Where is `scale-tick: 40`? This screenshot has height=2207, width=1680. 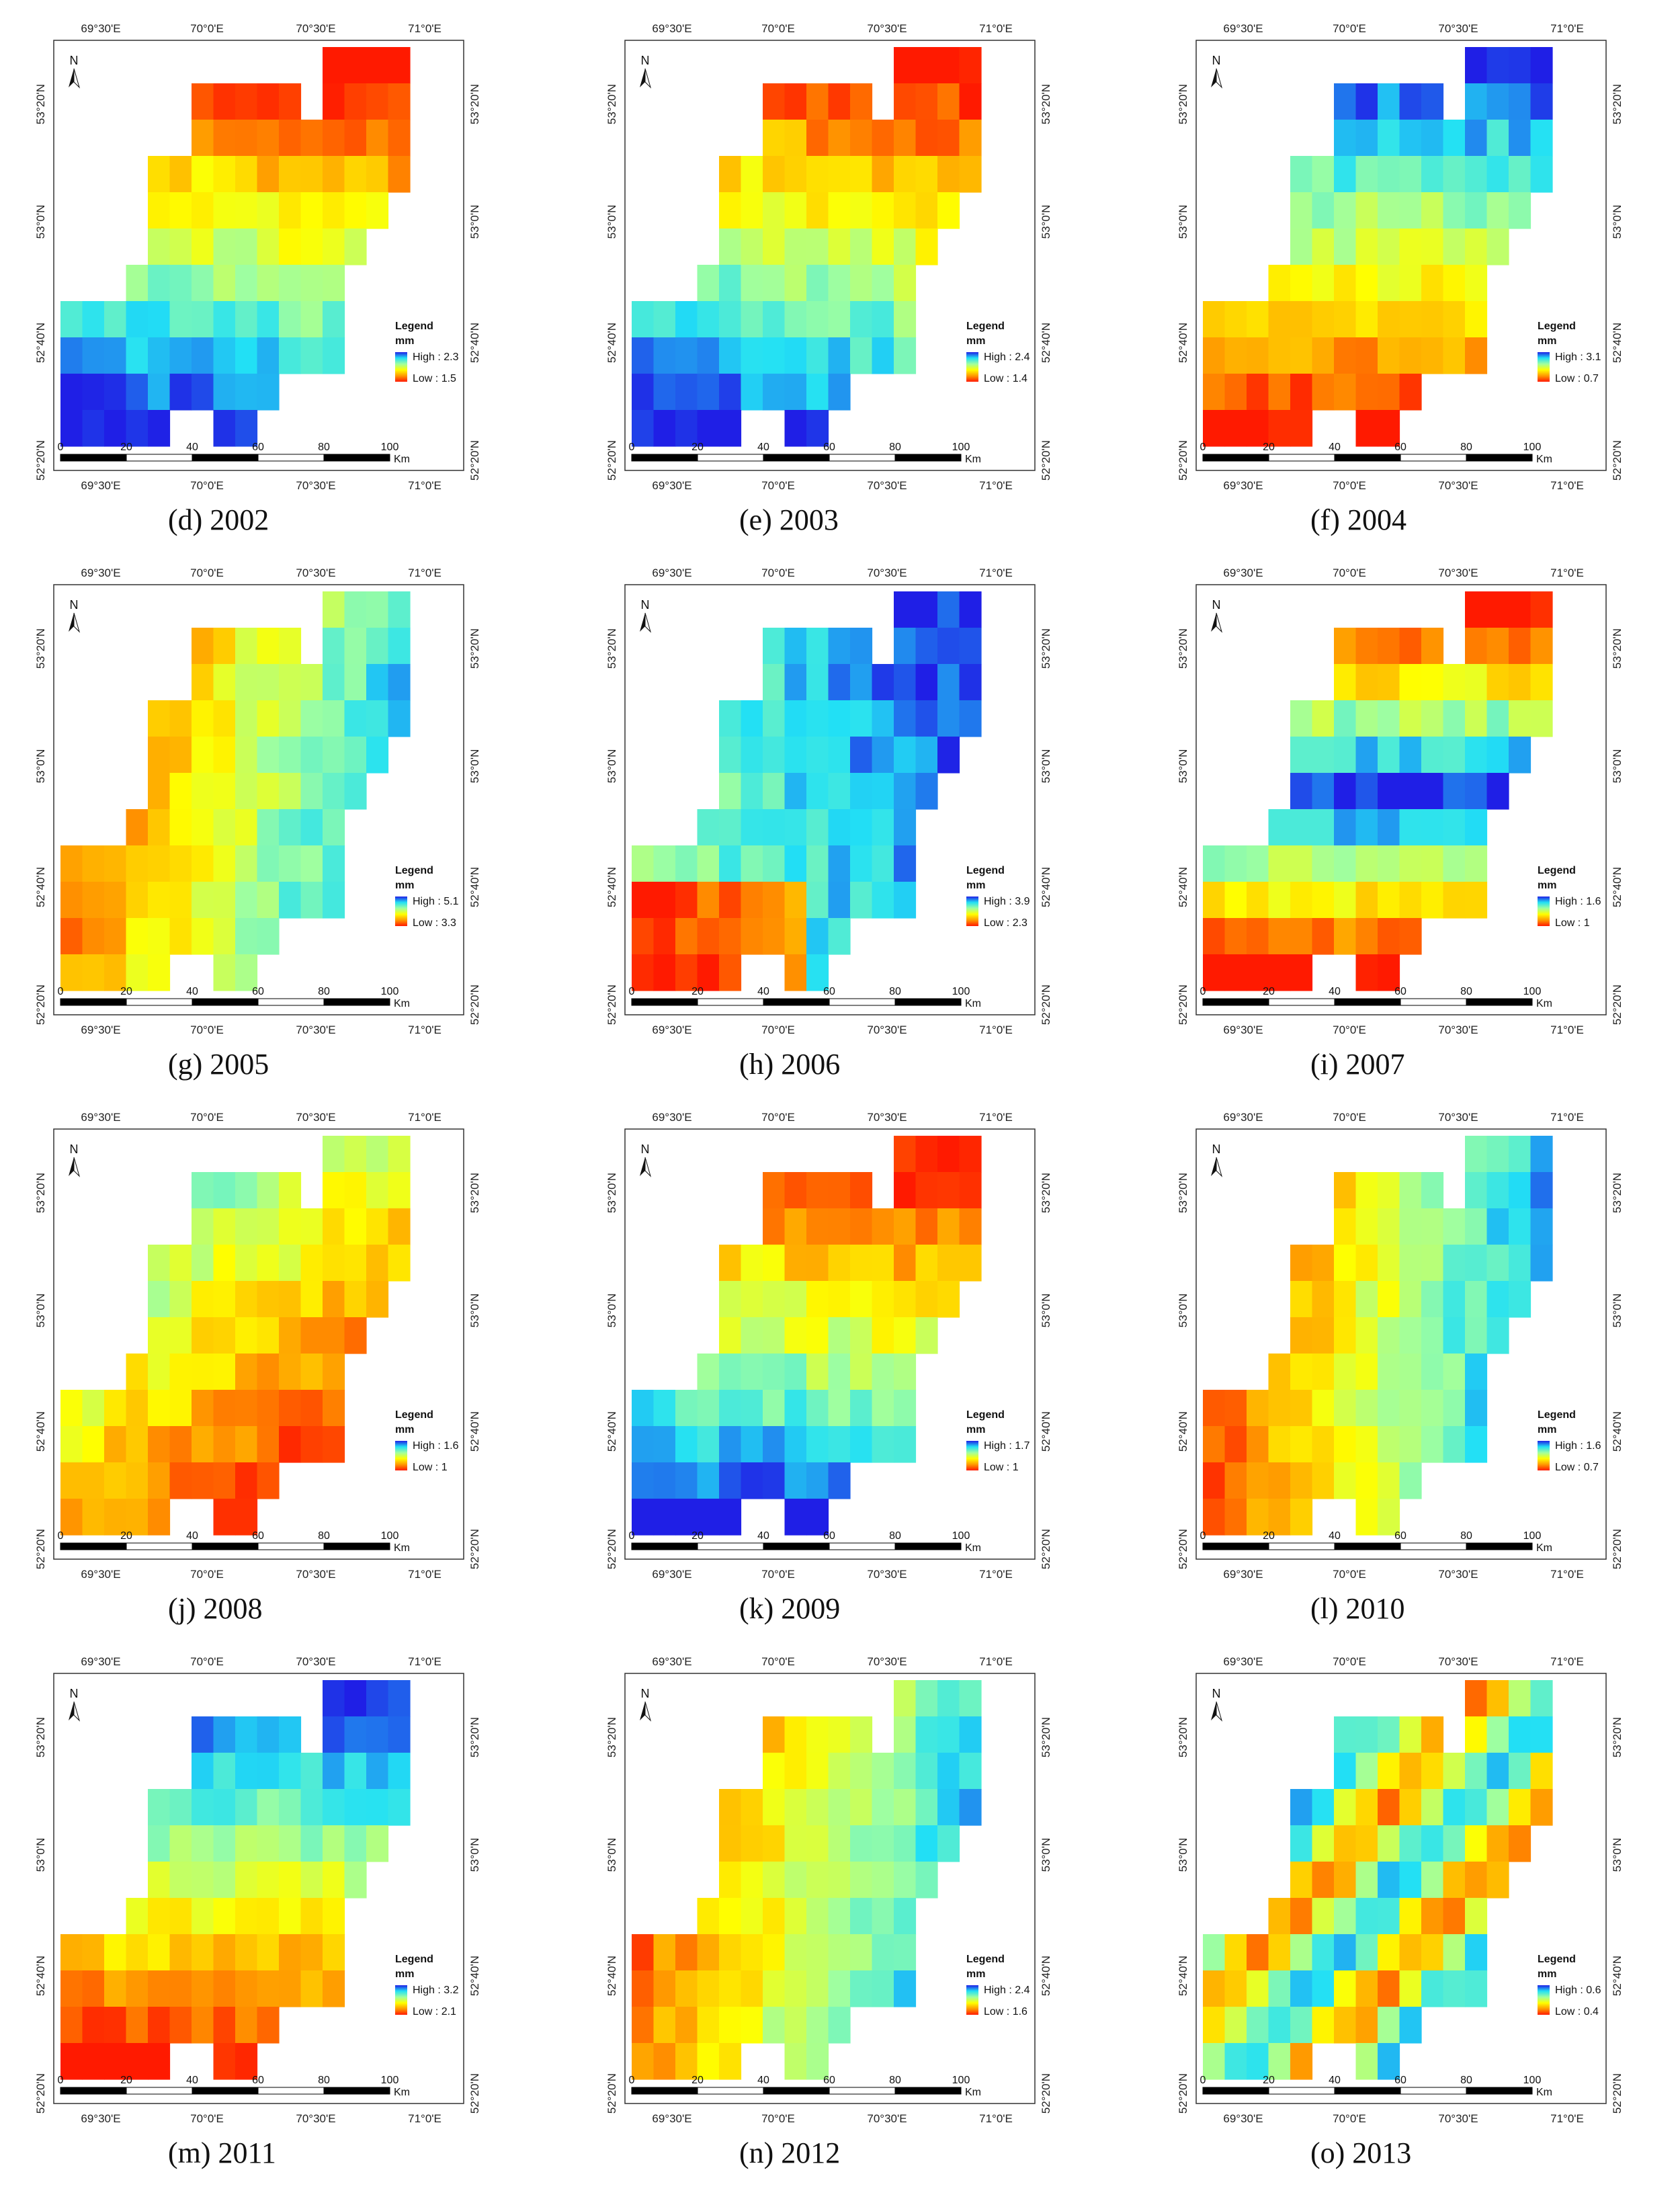
scale-tick: 40 is located at coordinates (192, 2080).